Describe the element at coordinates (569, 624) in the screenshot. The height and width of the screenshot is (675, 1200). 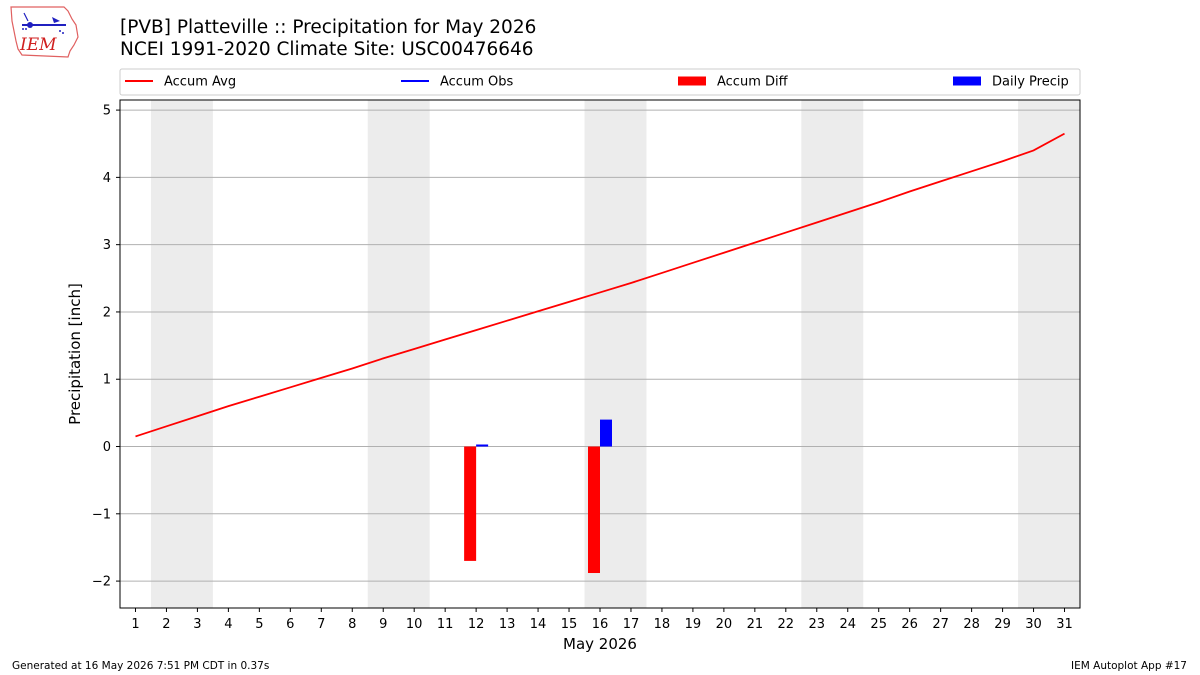
I see `x-tick-label: 15` at that location.